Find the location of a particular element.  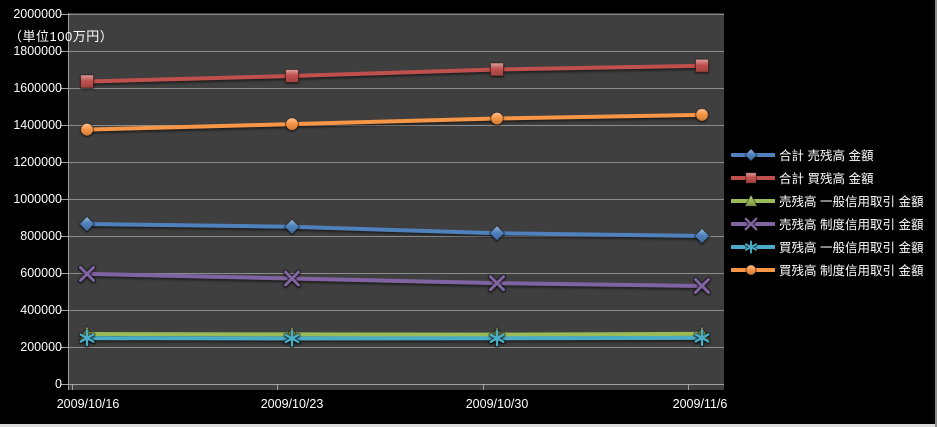

legend-marker-triangle-icon is located at coordinates (753, 200).